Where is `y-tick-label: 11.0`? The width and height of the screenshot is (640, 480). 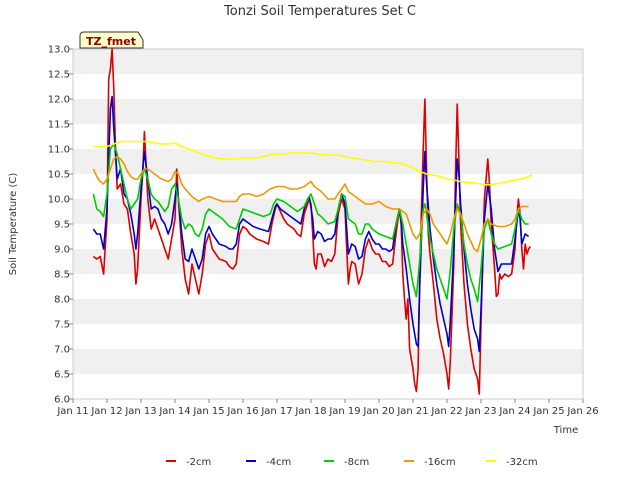 y-tick-label: 11.0 is located at coordinates (59, 150).